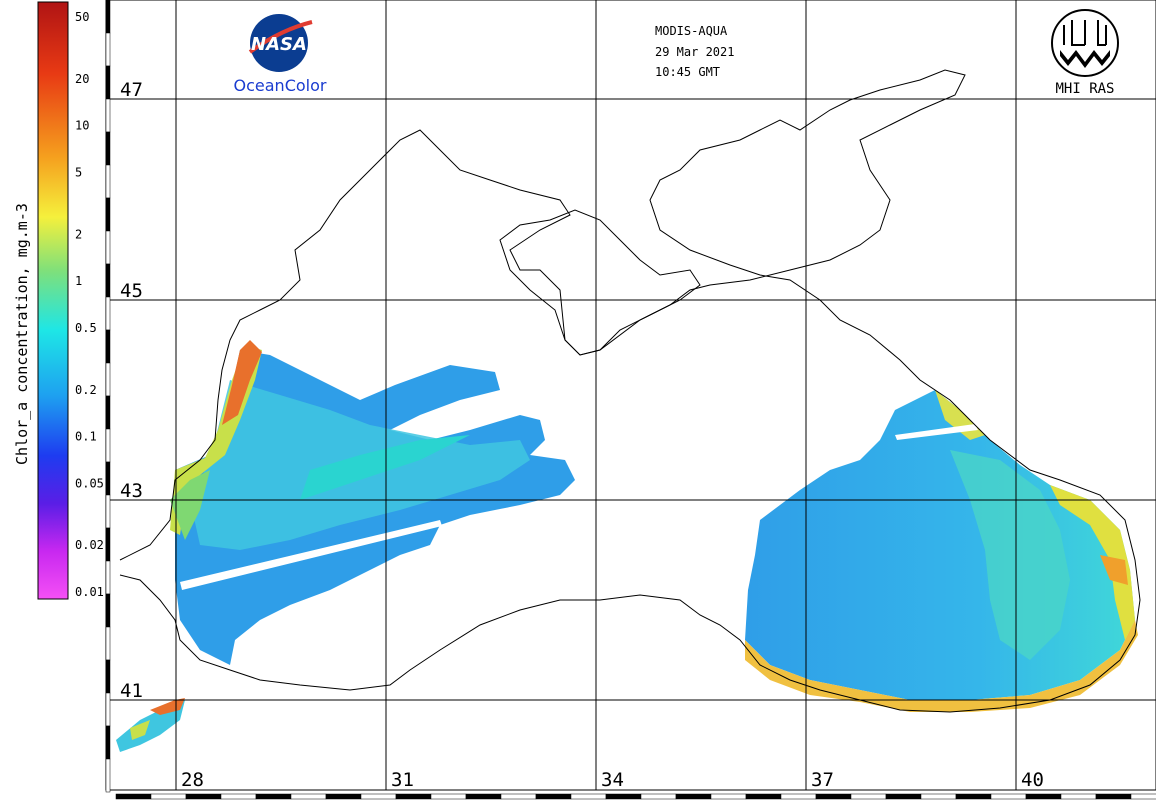 The width and height of the screenshot is (1156, 805). I want to click on ocean-color-label: OceanColor, so click(280, 85).